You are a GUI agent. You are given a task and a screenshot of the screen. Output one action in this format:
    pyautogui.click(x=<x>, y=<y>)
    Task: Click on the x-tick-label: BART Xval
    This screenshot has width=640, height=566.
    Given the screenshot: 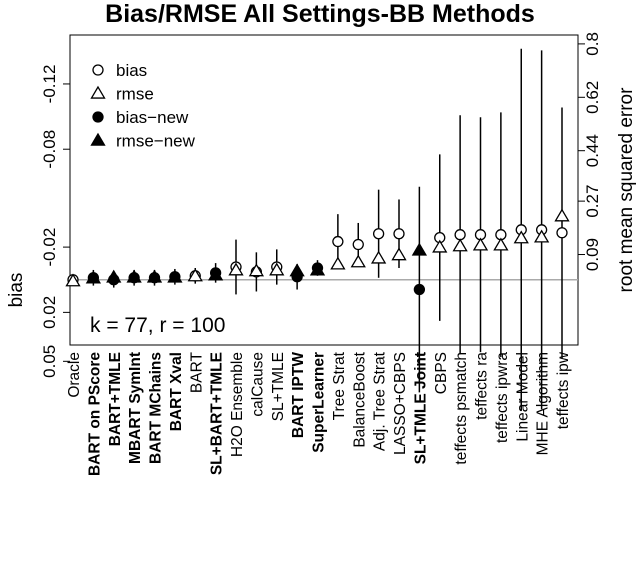 What is the action you would take?
    pyautogui.click(x=176, y=391)
    